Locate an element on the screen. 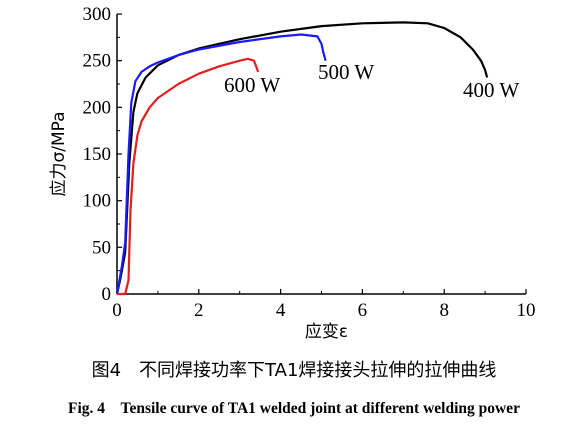 The width and height of the screenshot is (588, 424). y-tick-label: 300 is located at coordinates (97, 14).